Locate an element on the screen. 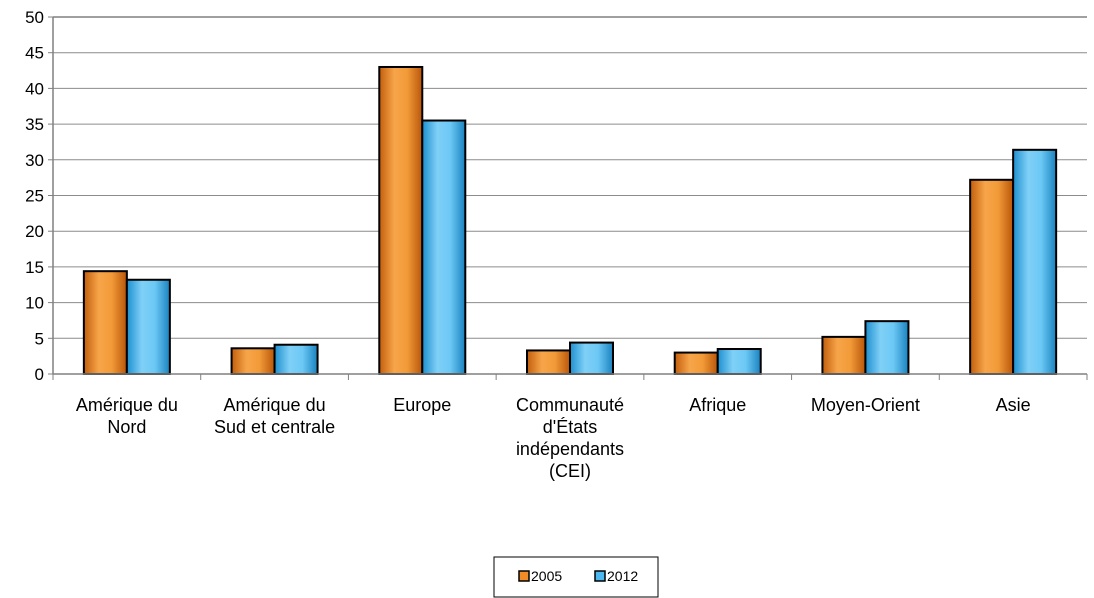  category-label-line: Afrique is located at coordinates (717, 405).